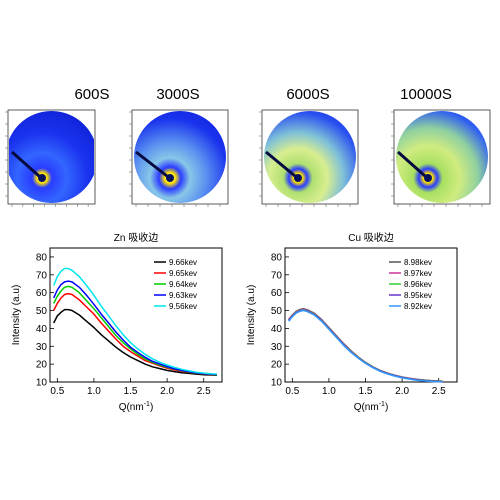 This screenshot has height=500, width=500. I want to click on legend-label-8.97kev: 8.97kev, so click(418, 273).